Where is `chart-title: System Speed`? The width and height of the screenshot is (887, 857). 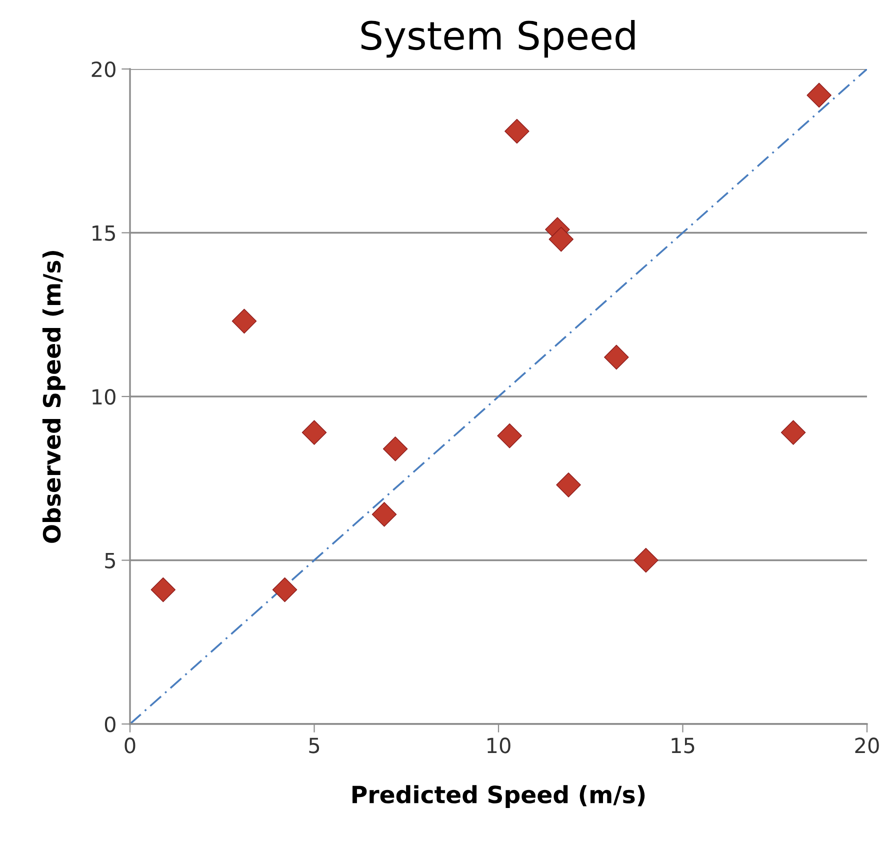 chart-title: System Speed is located at coordinates (498, 39).